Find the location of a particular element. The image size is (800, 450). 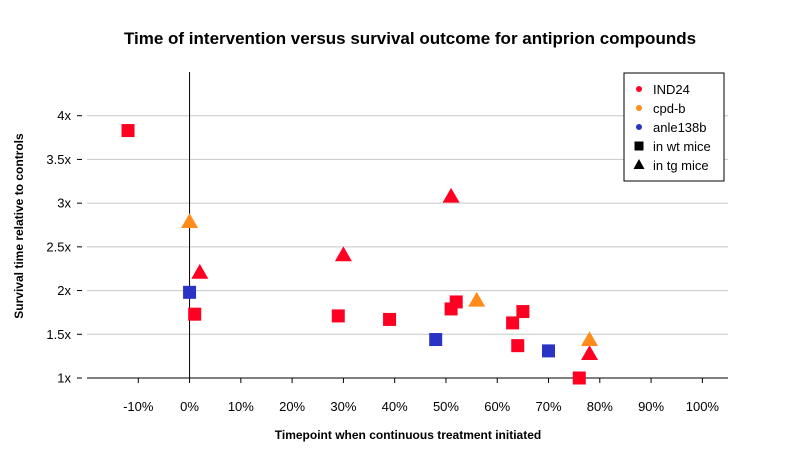

y-tick-label: 3.5x is located at coordinates (58, 159).